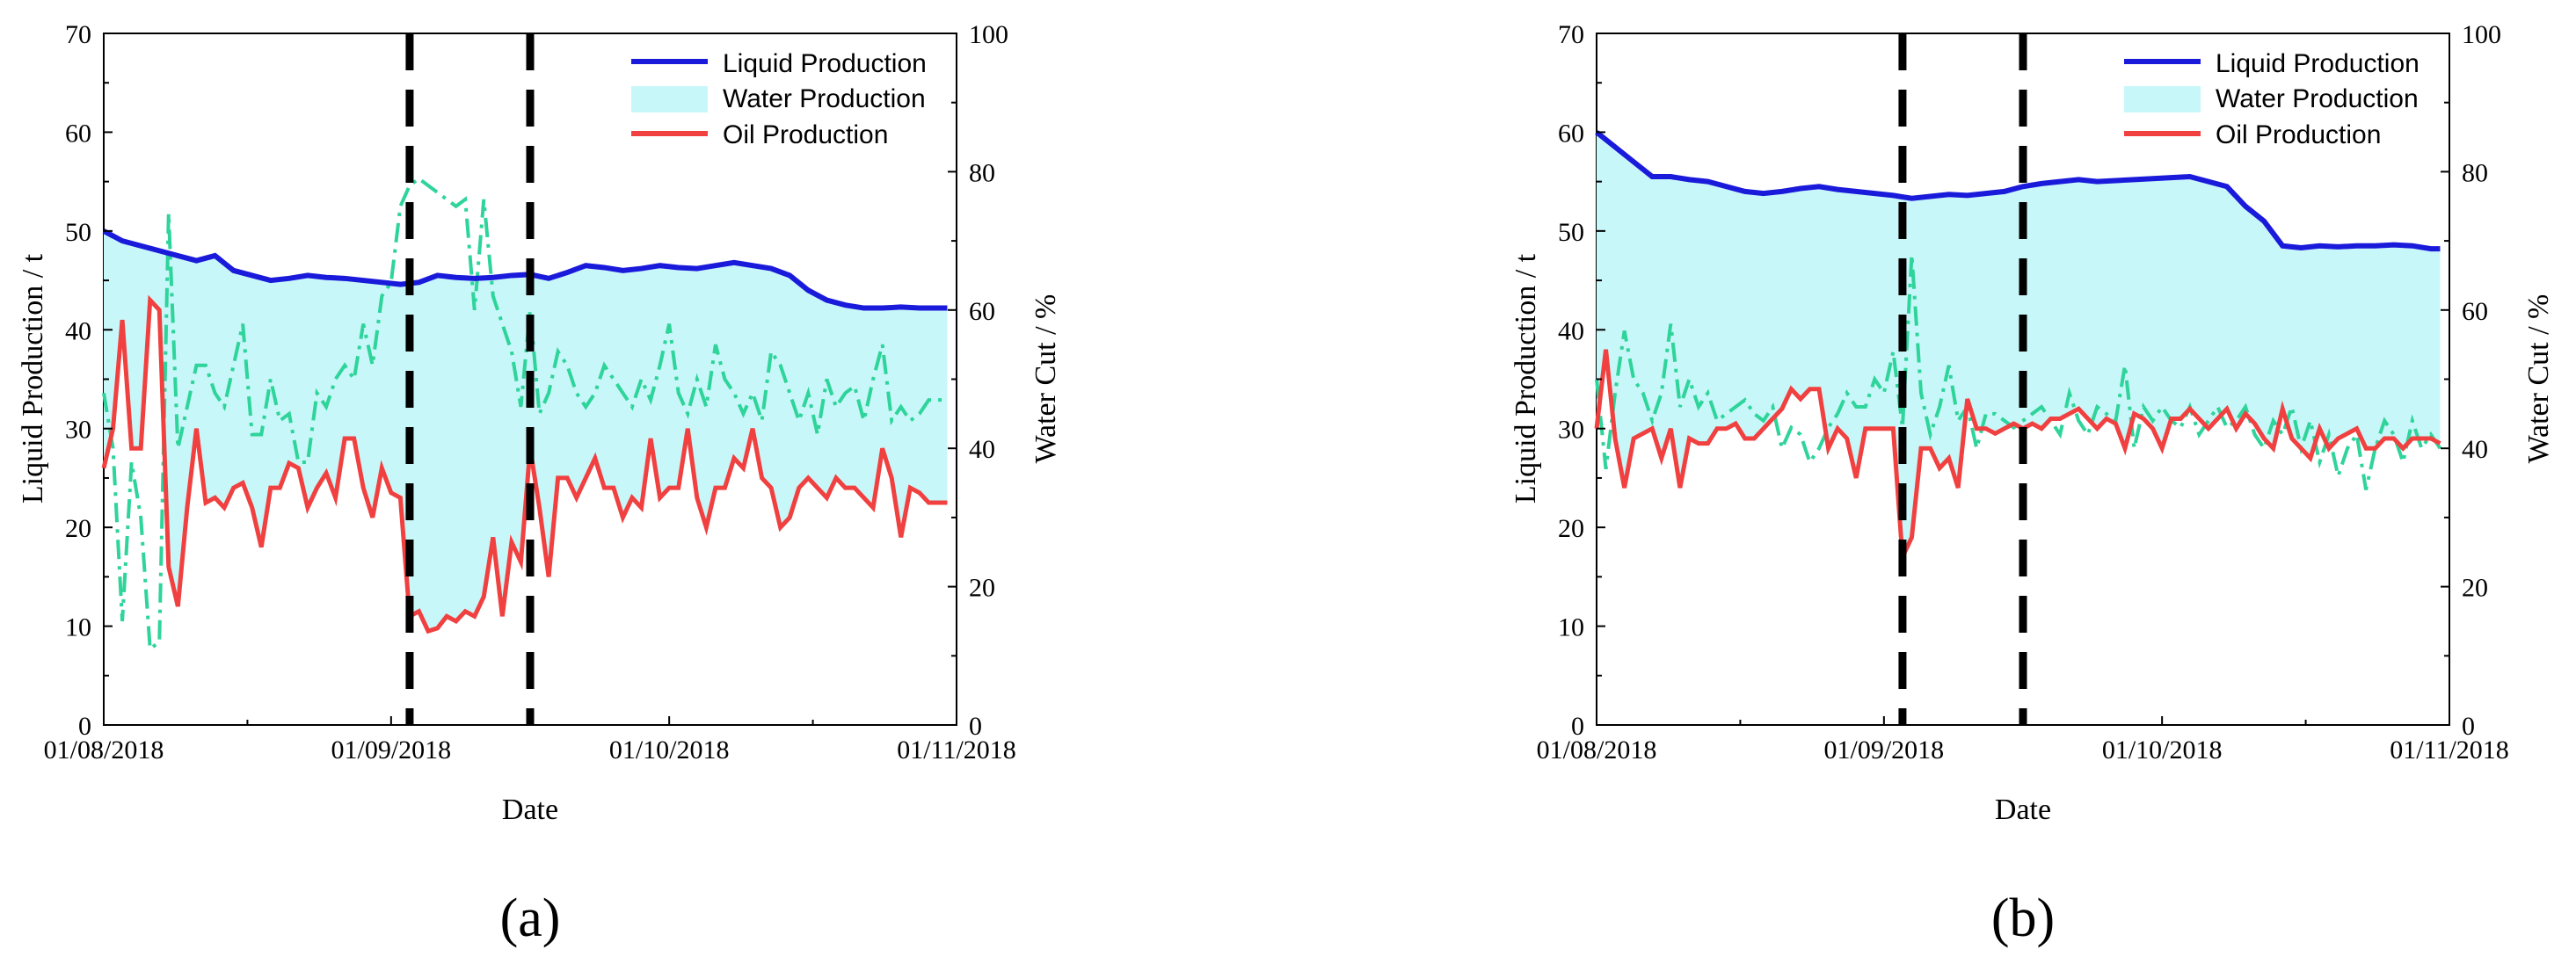 The width and height of the screenshot is (2576, 964). What do you see at coordinates (2538, 379) in the screenshot?
I see `y2-axis-title-b: Water Cut / %` at bounding box center [2538, 379].